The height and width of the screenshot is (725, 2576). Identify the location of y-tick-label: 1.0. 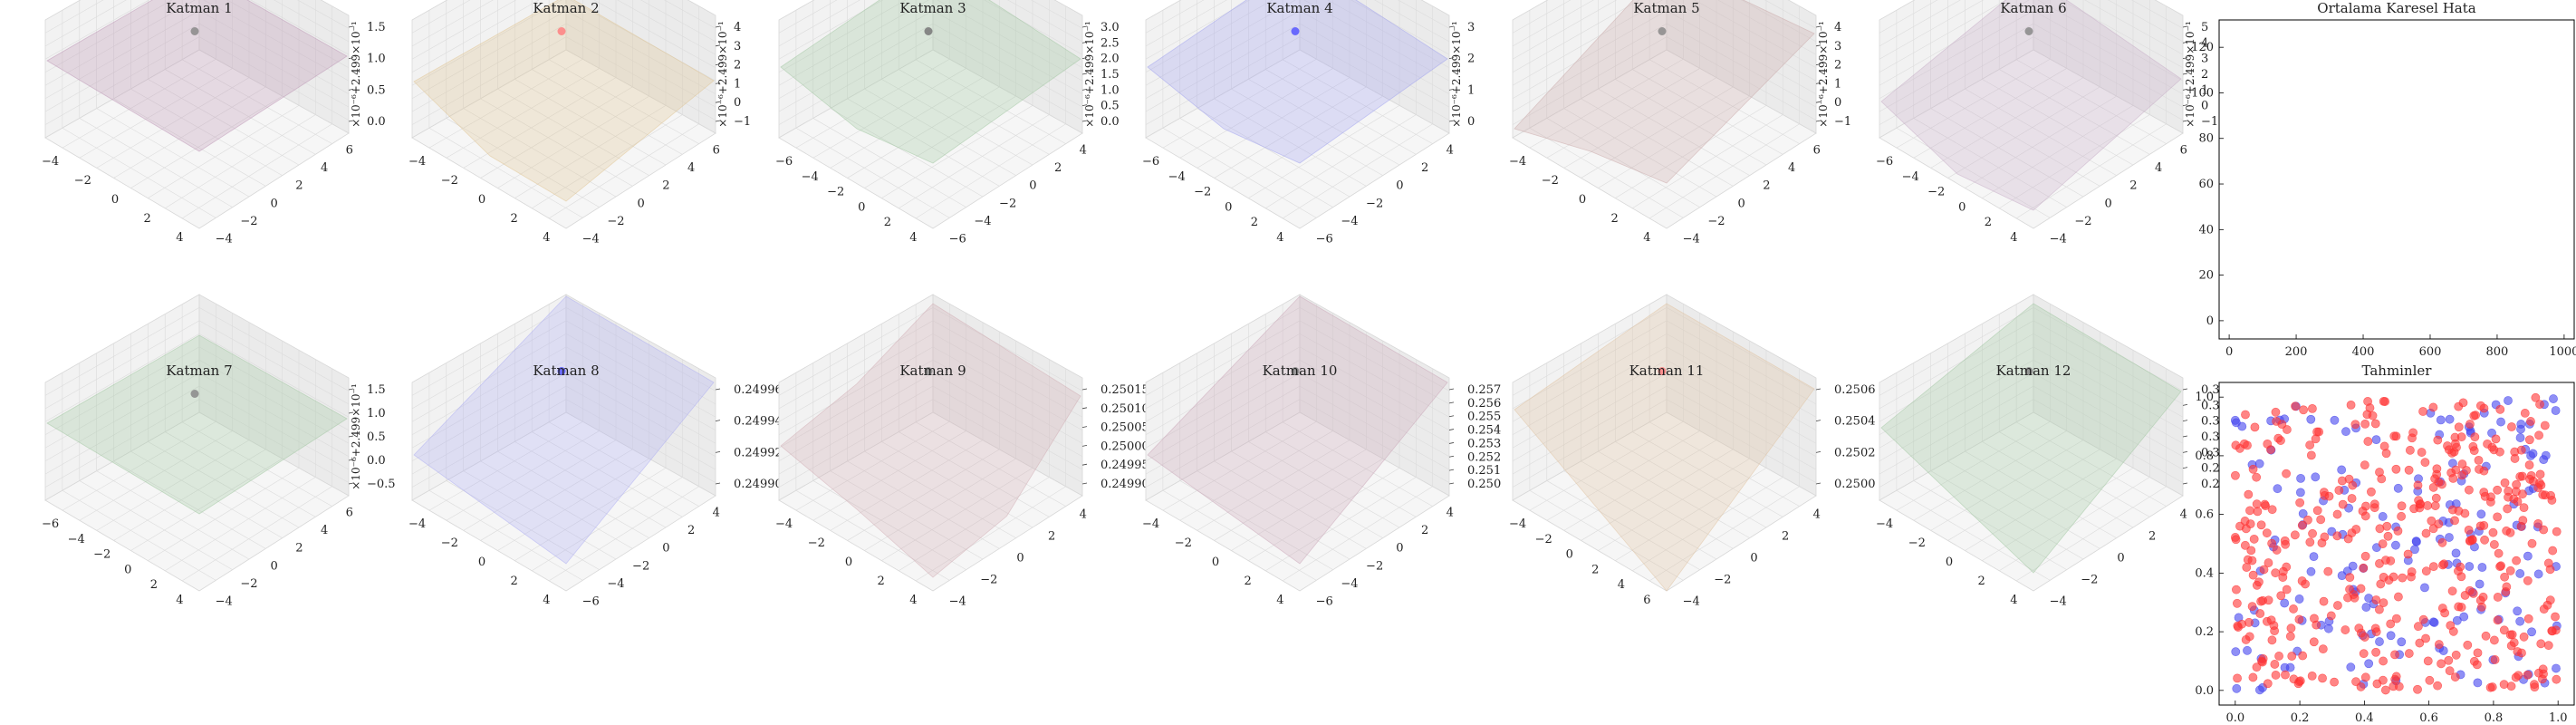
(2204, 397).